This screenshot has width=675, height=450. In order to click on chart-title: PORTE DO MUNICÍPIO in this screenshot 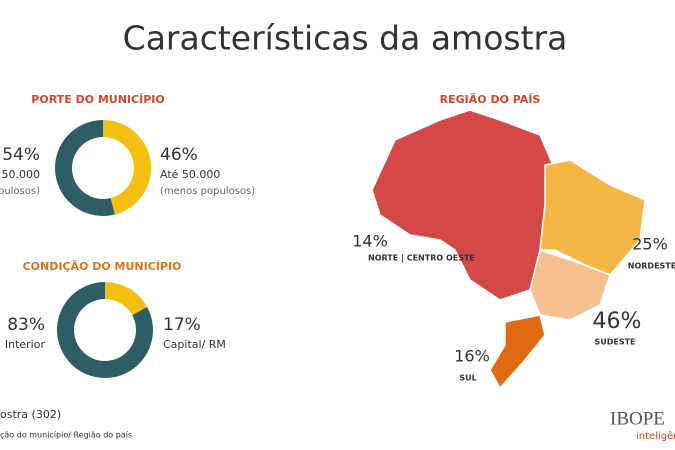, I will do `click(97, 99)`.